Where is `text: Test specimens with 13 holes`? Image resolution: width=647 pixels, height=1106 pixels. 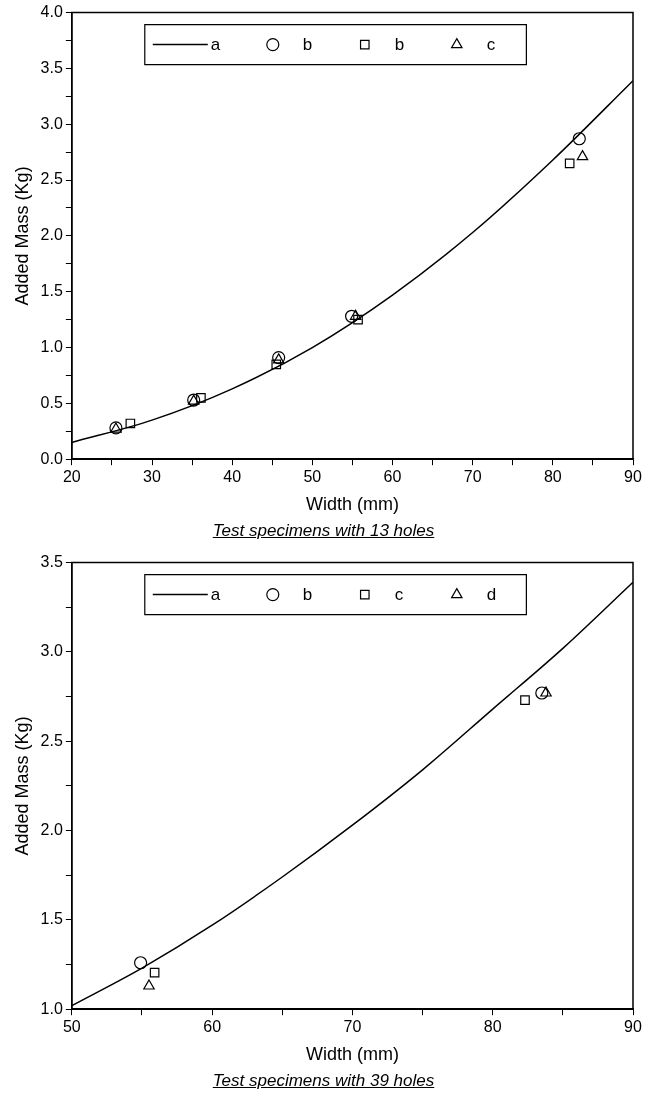 text: Test specimens with 13 holes is located at coordinates (323, 531).